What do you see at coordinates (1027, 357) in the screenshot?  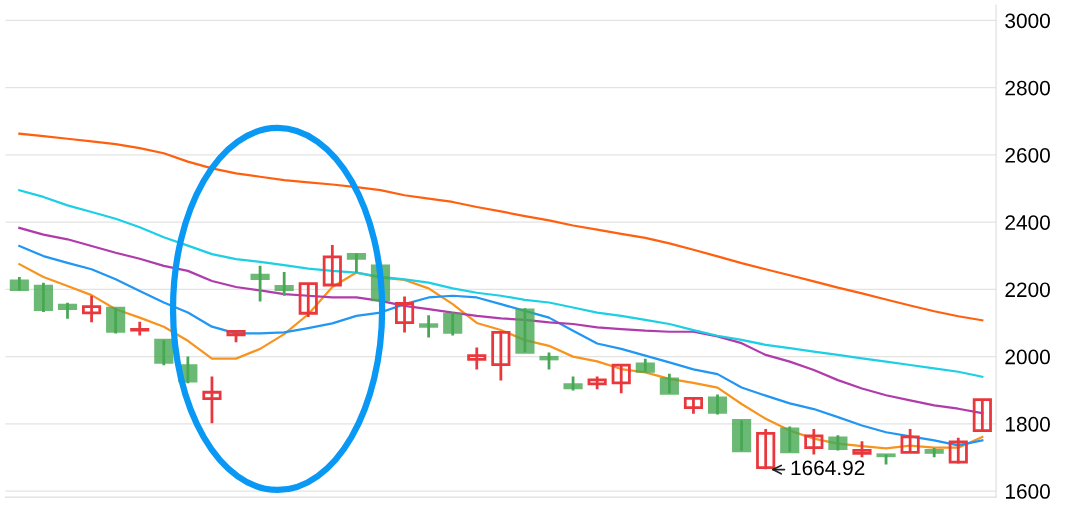 I see `y-tick-label: 2000` at bounding box center [1027, 357].